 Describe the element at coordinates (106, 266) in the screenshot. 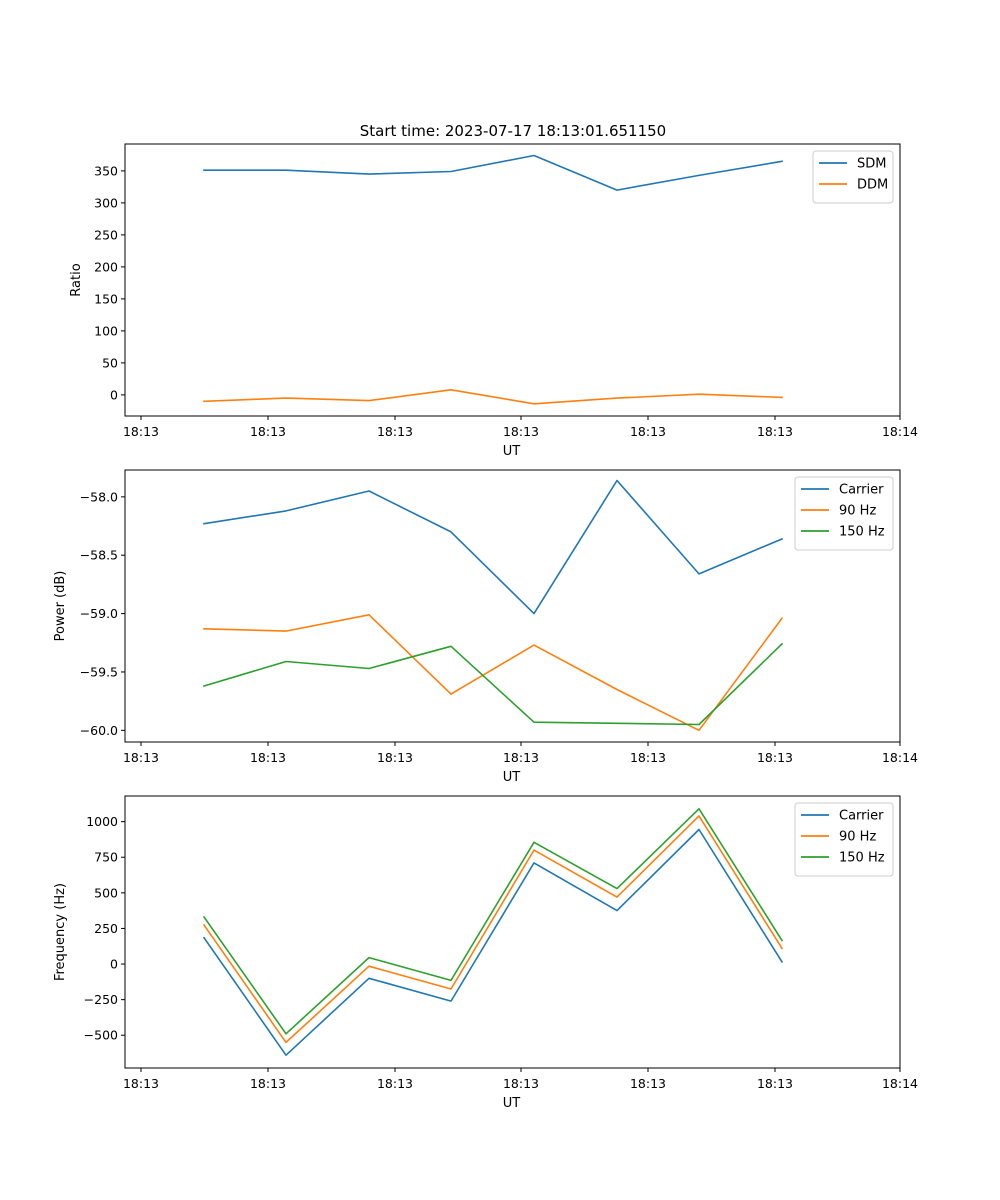

I see `y-tick-label: 200` at that location.